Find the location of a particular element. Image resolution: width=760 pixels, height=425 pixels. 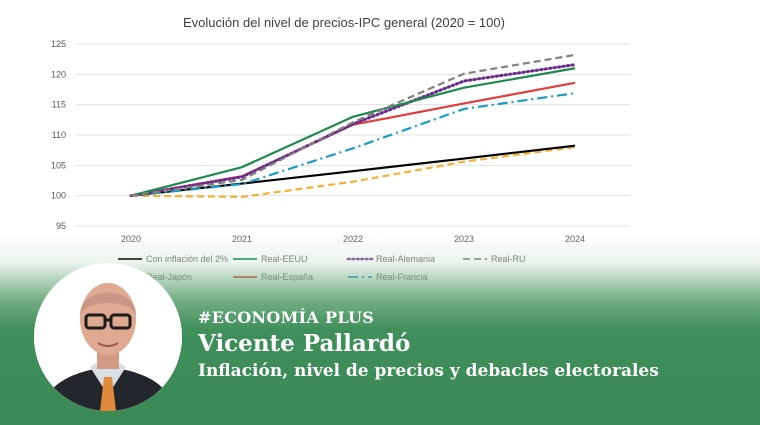

y-tick-label: 95 is located at coordinates (61, 226).